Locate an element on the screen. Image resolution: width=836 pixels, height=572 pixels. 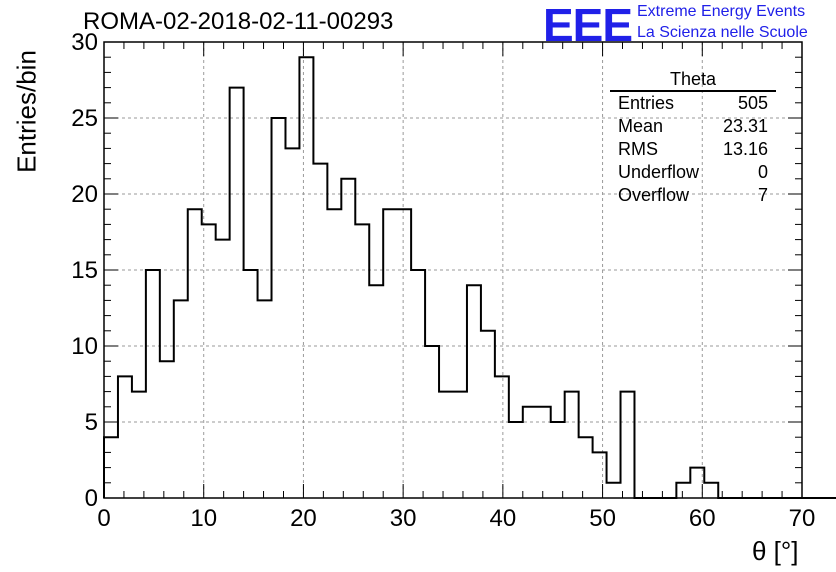
x-tick-label: 50 is located at coordinates (602, 518).